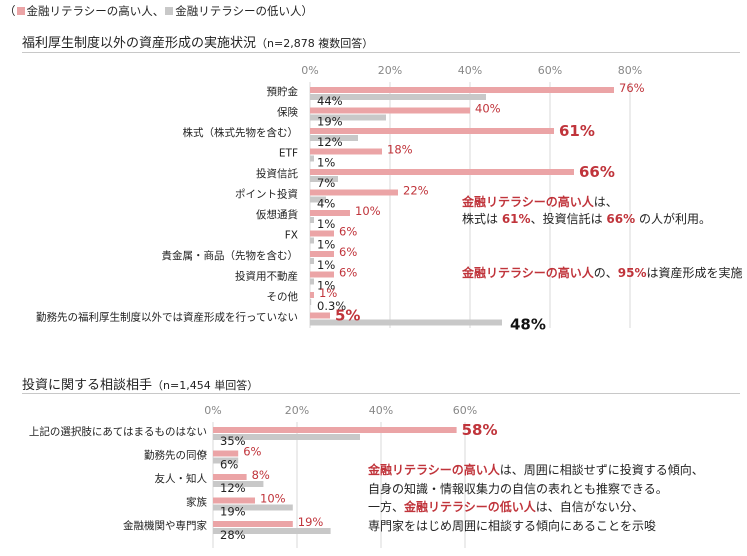 Image resolution: width=747 pixels, height=556 pixels. Describe the element at coordinates (568, 219) in the screenshot. I see `note1-c: 、投資信託は` at that location.